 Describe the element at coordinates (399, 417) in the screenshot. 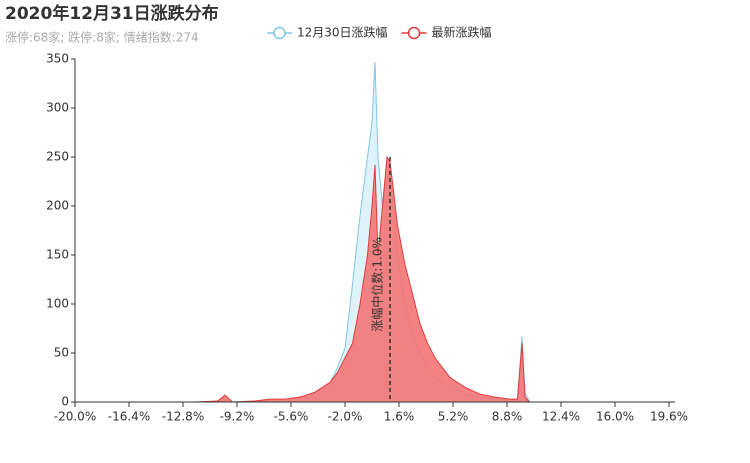

I see `x-tick-label: 1.6%` at that location.